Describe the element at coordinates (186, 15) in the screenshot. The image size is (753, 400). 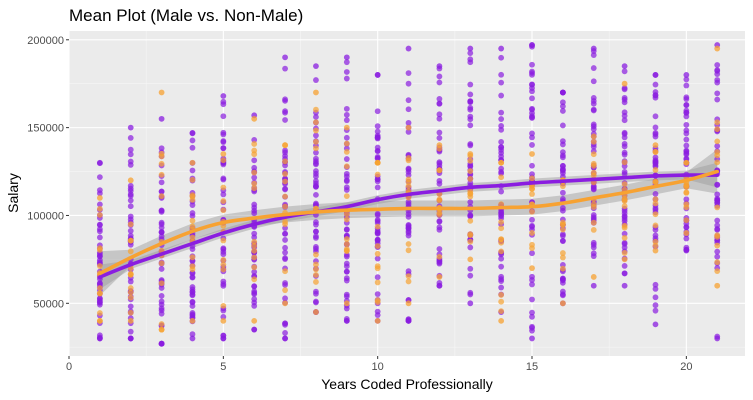
I see `chart-title: Mean Plot (Male vs. Non-Male)` at that location.